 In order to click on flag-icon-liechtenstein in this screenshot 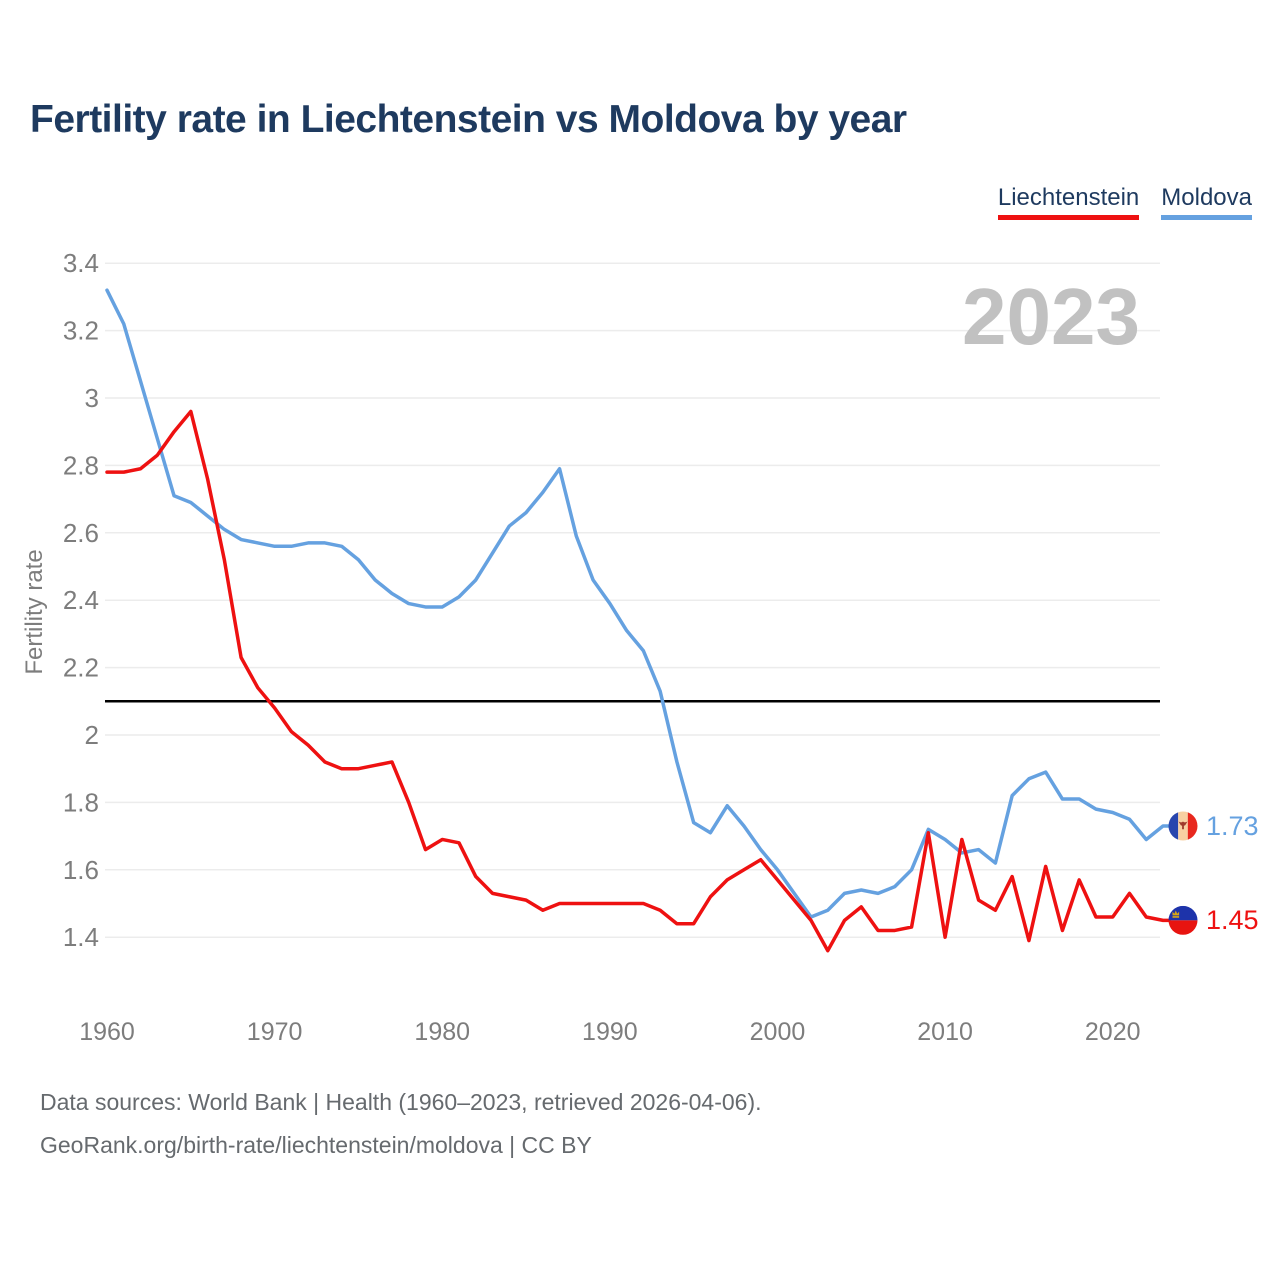, I will do `click(1183, 920)`.